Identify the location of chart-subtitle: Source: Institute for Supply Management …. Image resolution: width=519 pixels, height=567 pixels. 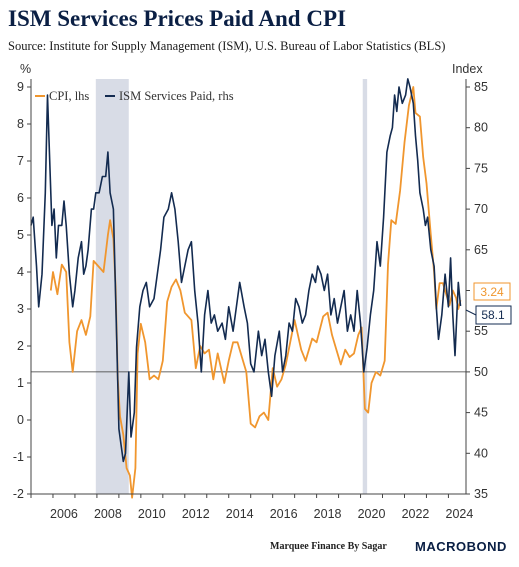
(227, 46).